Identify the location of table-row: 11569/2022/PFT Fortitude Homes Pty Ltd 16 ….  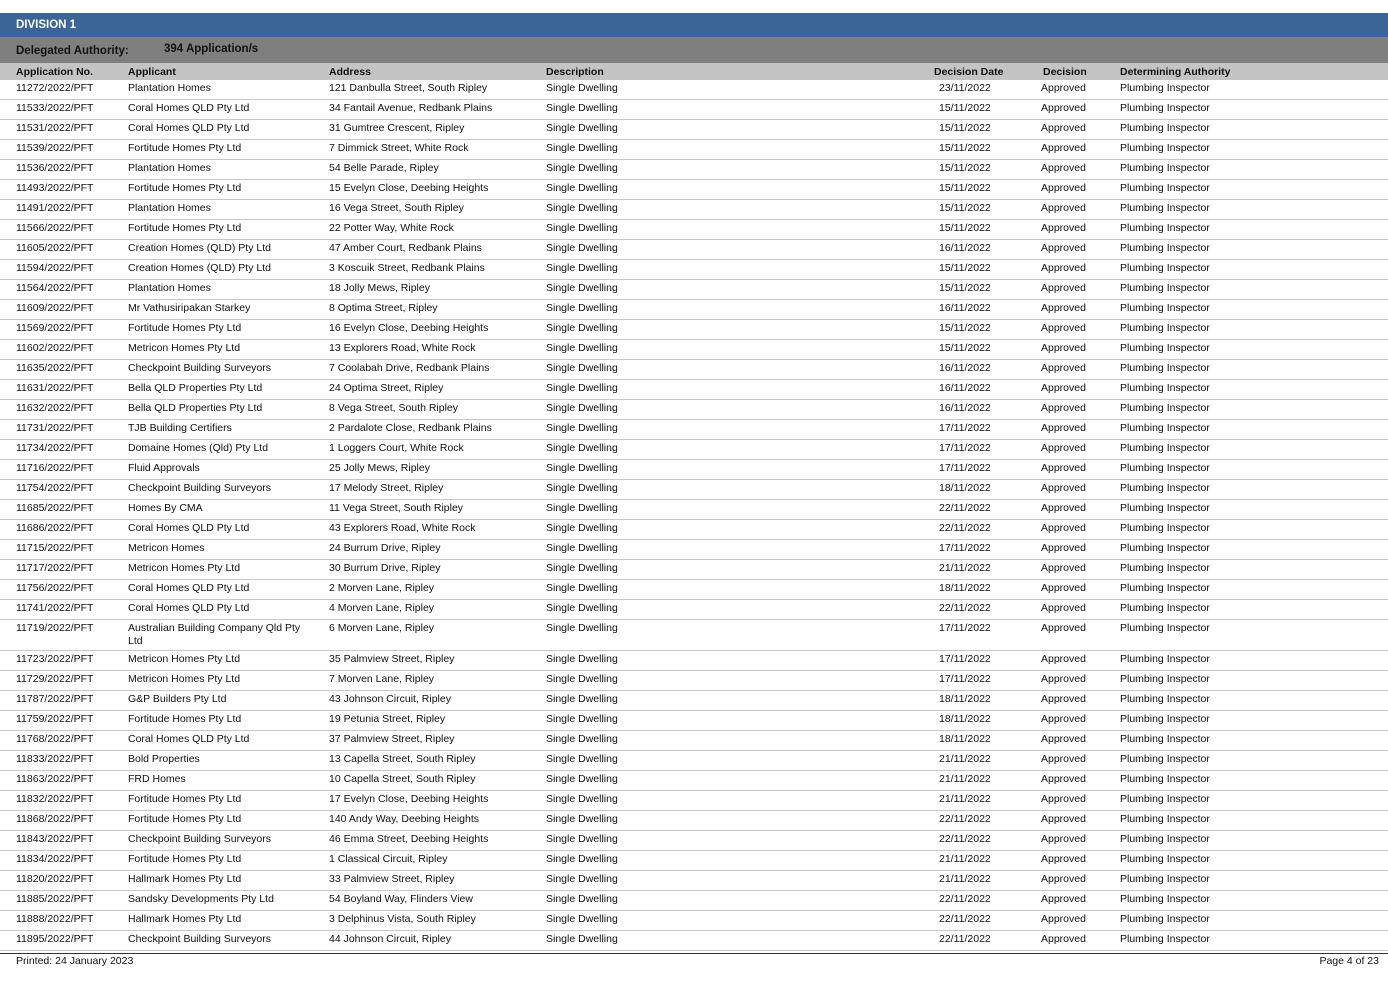
(694, 330).